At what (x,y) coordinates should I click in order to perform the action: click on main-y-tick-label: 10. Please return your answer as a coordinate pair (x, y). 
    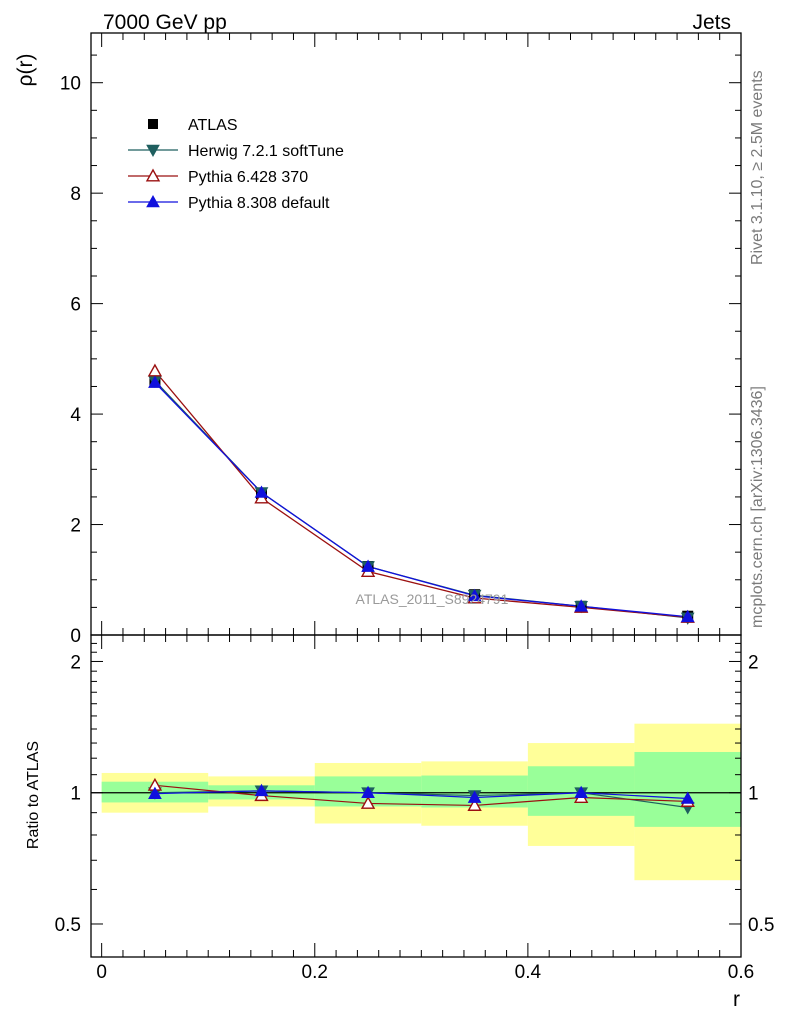
    Looking at the image, I should click on (70, 84).